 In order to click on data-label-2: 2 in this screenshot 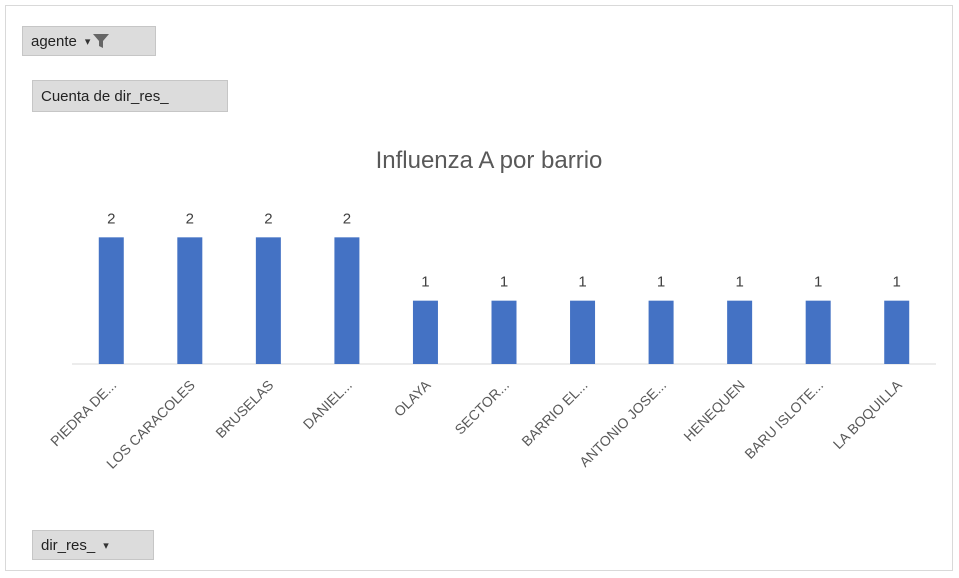, I will do `click(268, 218)`.